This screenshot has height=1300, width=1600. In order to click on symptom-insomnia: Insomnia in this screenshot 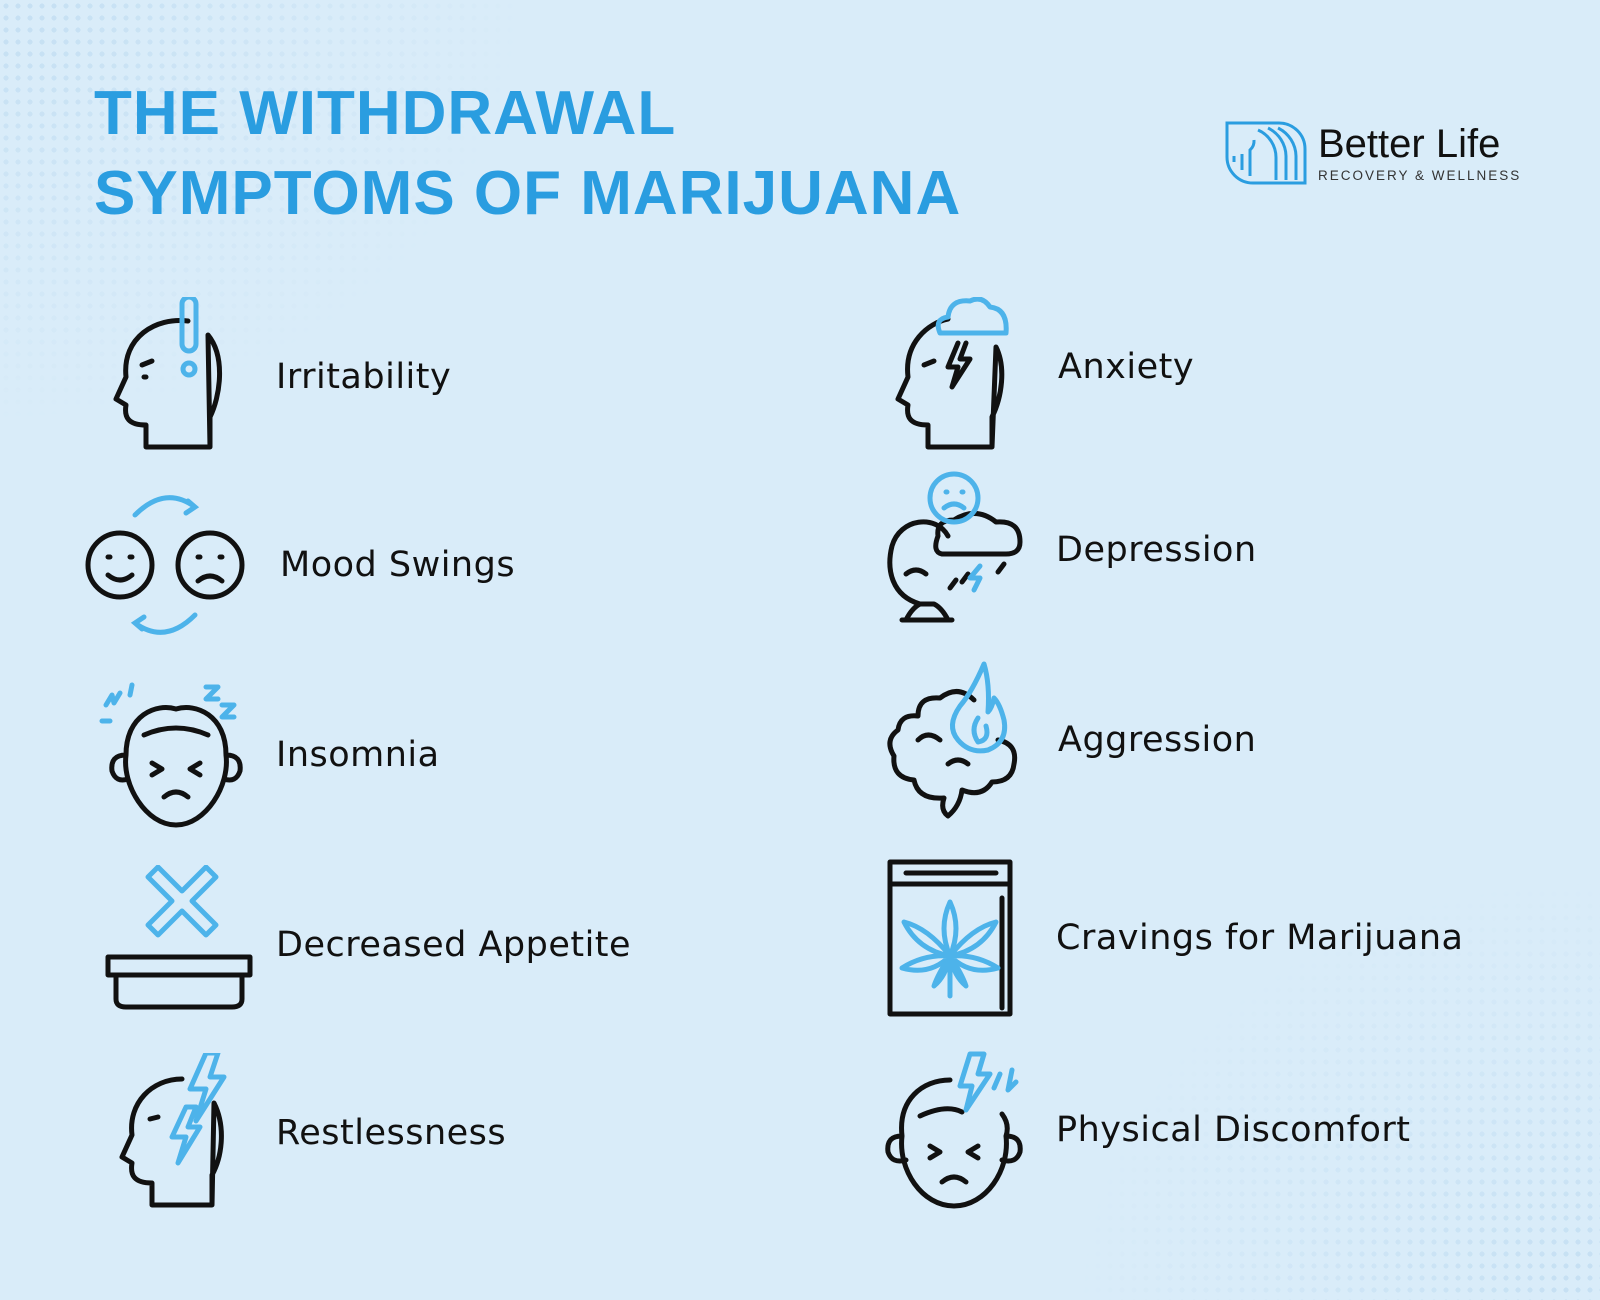, I will do `click(268, 755)`.